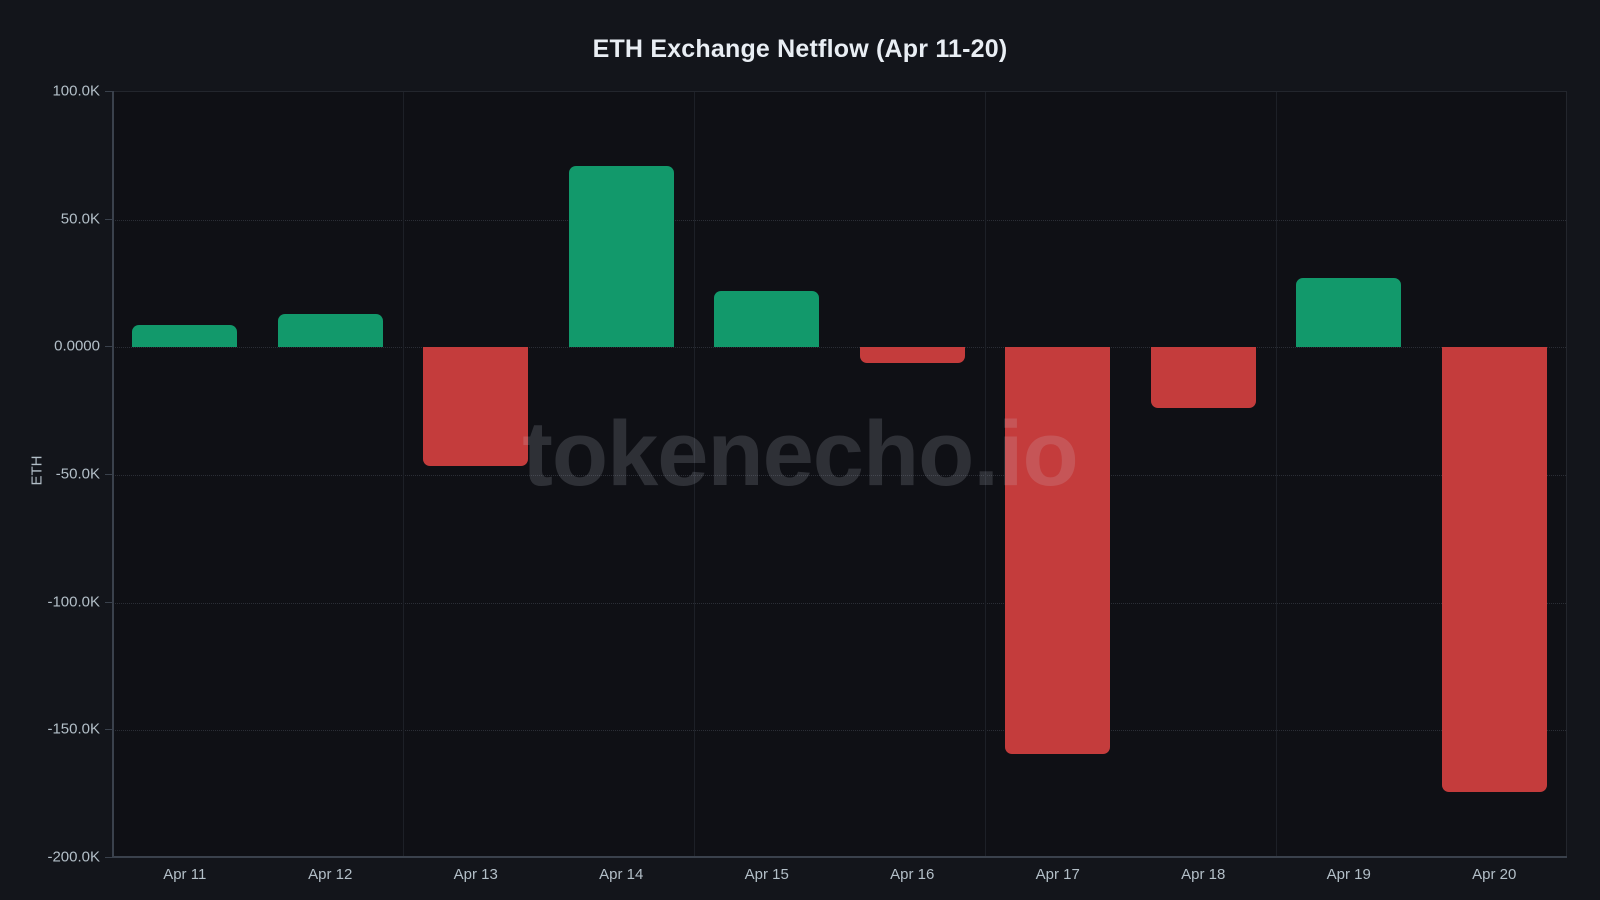 This screenshot has height=900, width=1600. I want to click on x-tick-label: Apr 16, so click(912, 874).